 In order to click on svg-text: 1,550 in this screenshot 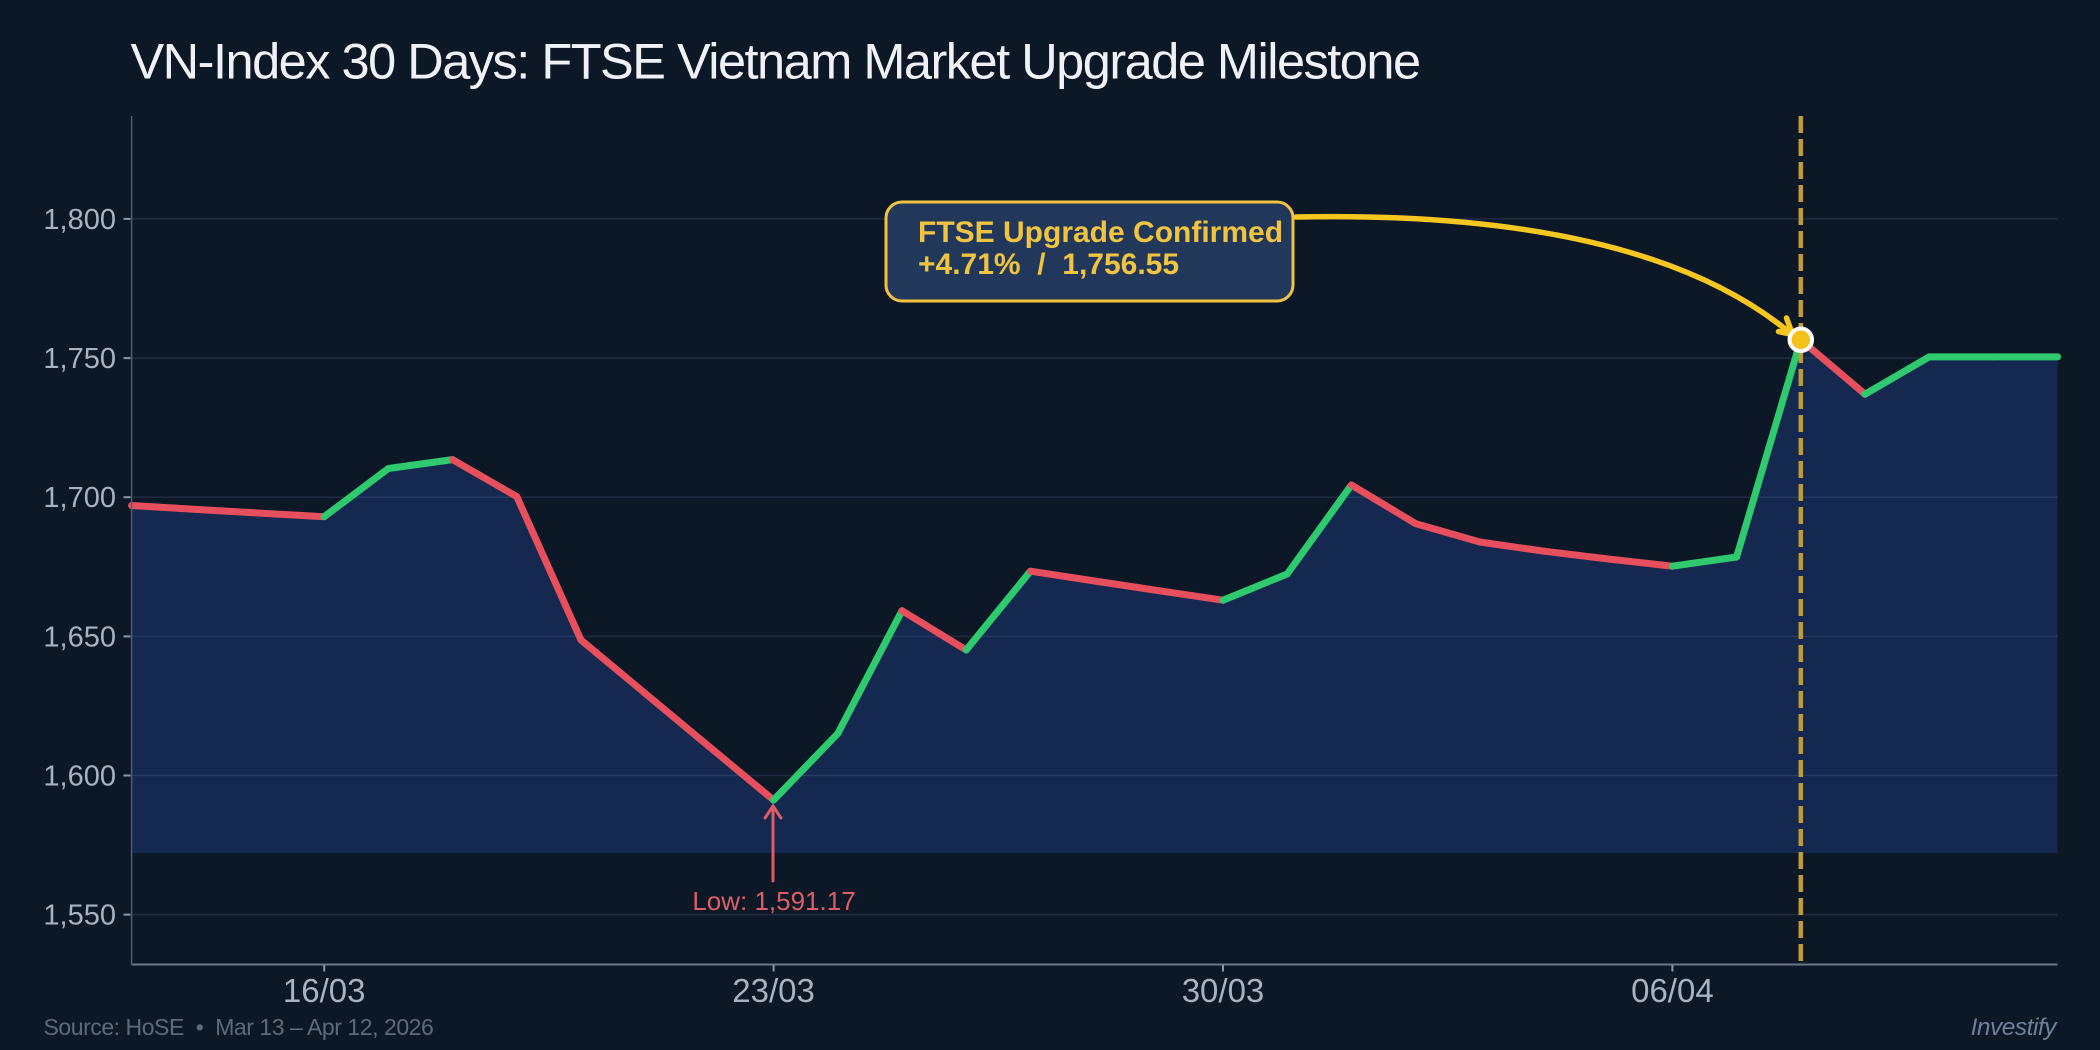, I will do `click(79, 916)`.